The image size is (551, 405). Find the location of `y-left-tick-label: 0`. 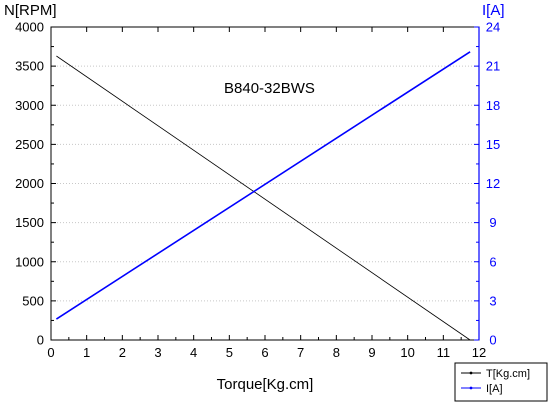

y-left-tick-label: 0 is located at coordinates (40, 340).